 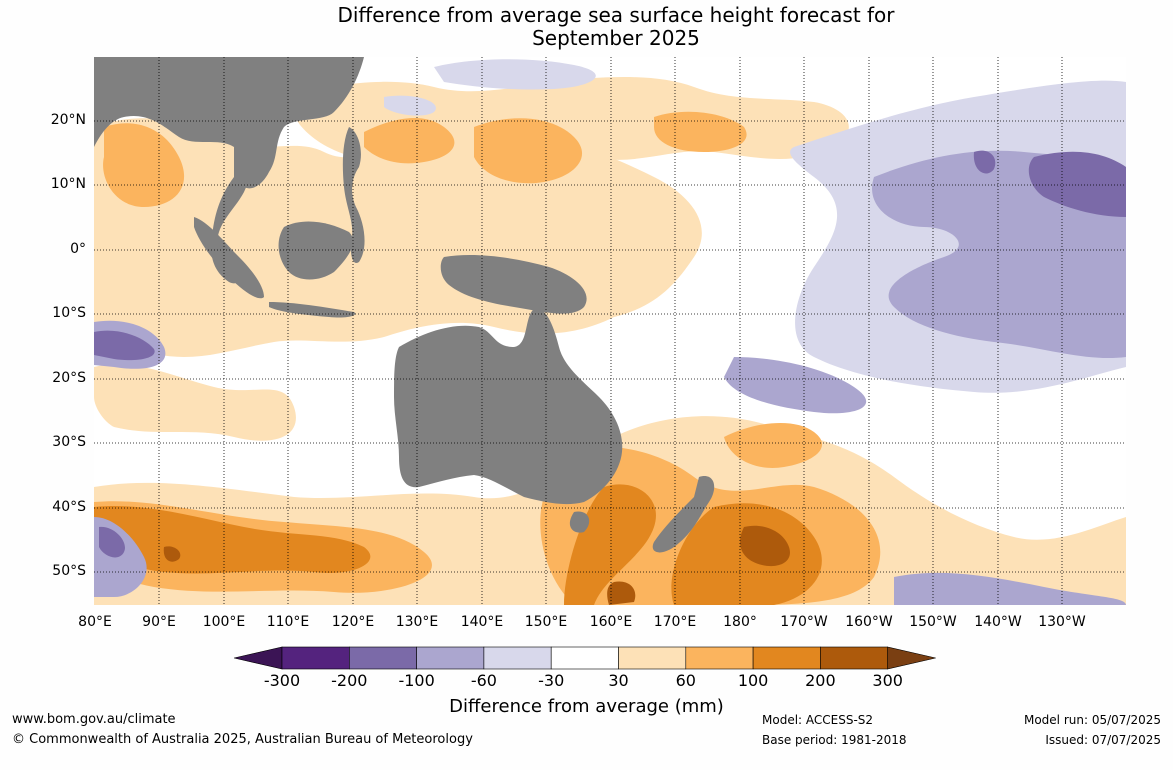 What do you see at coordinates (69, 313) in the screenshot?
I see `latitude-label: 10°S` at bounding box center [69, 313].